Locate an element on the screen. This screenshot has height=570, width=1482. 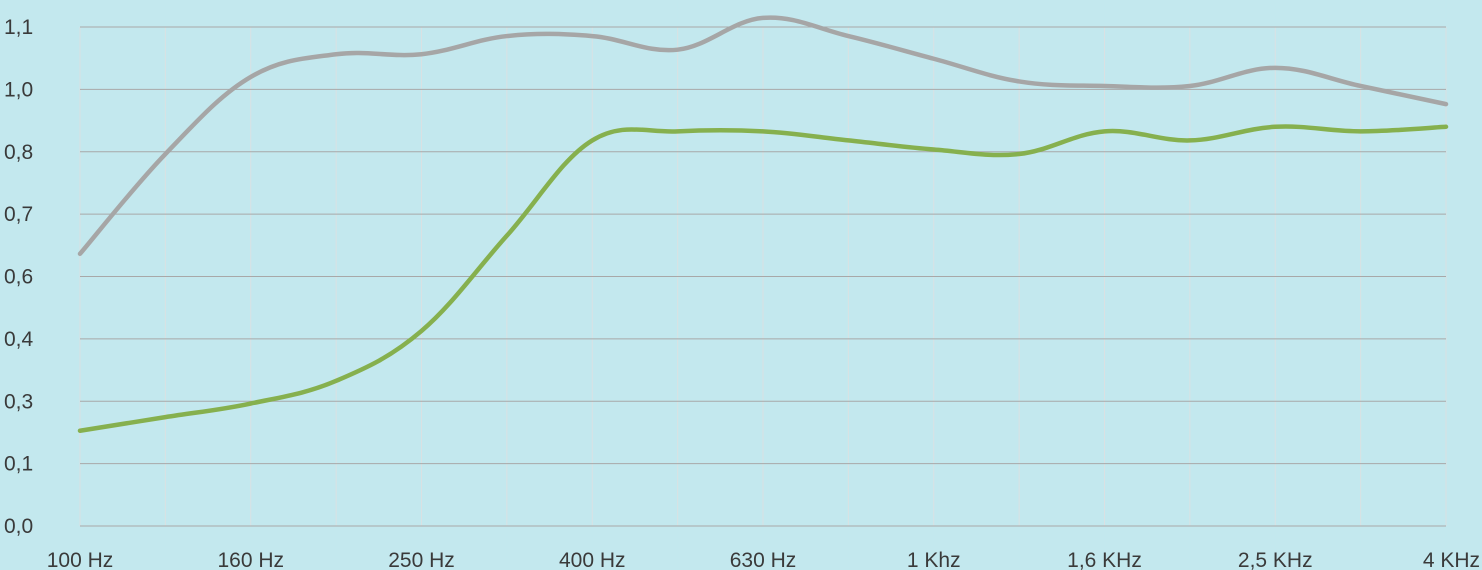
x-tick-label: 630 Hz is located at coordinates (763, 559).